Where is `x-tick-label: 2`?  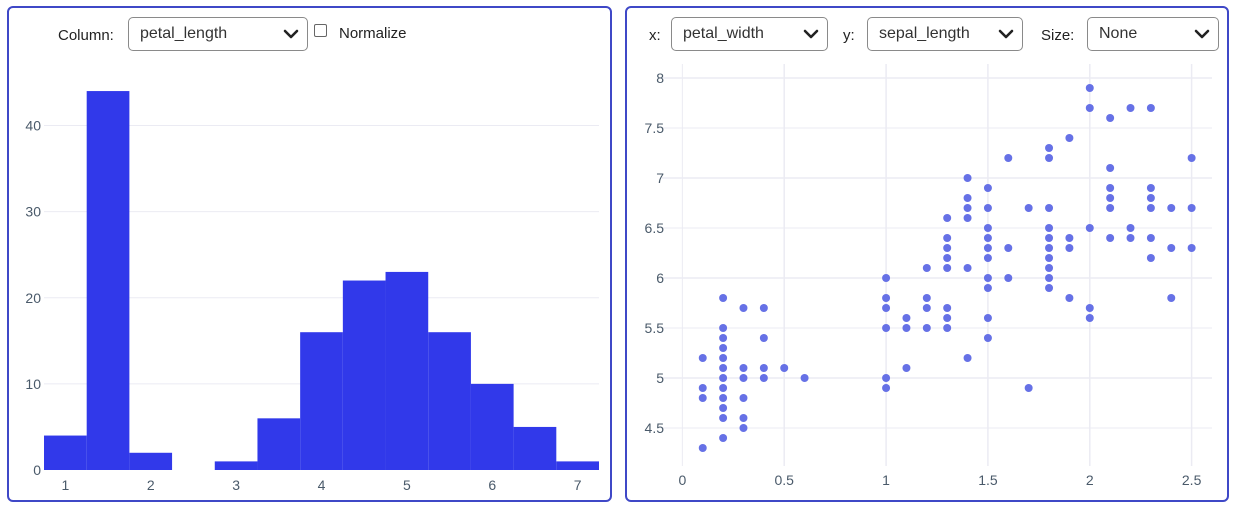 x-tick-label: 2 is located at coordinates (151, 485).